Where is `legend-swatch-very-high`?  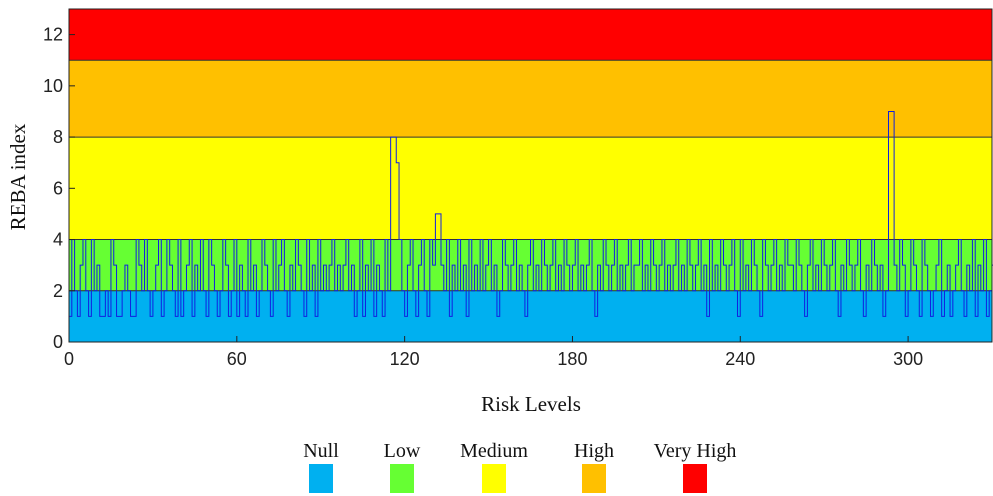
legend-swatch-very-high is located at coordinates (695, 478).